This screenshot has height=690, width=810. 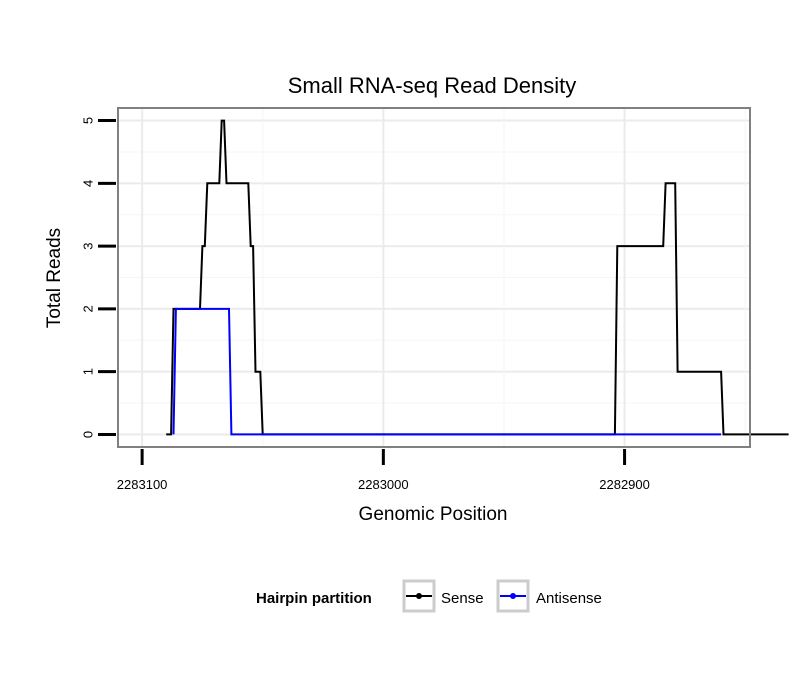 What do you see at coordinates (419, 596) in the screenshot?
I see `legend-point-sense` at bounding box center [419, 596].